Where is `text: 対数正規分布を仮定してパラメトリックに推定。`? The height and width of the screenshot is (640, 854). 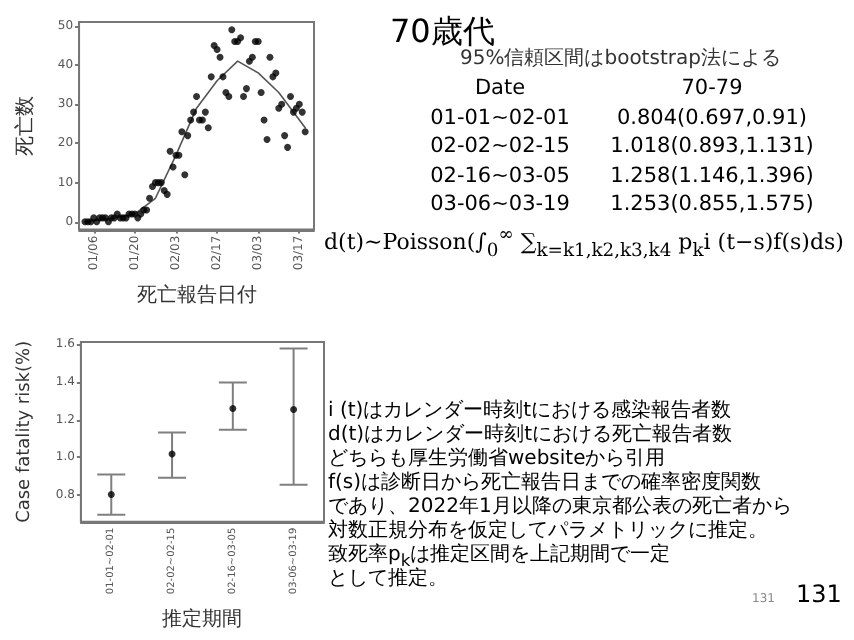
text: 対数正規分布を仮定してパラメトリックに推定。 is located at coordinates (548, 531).